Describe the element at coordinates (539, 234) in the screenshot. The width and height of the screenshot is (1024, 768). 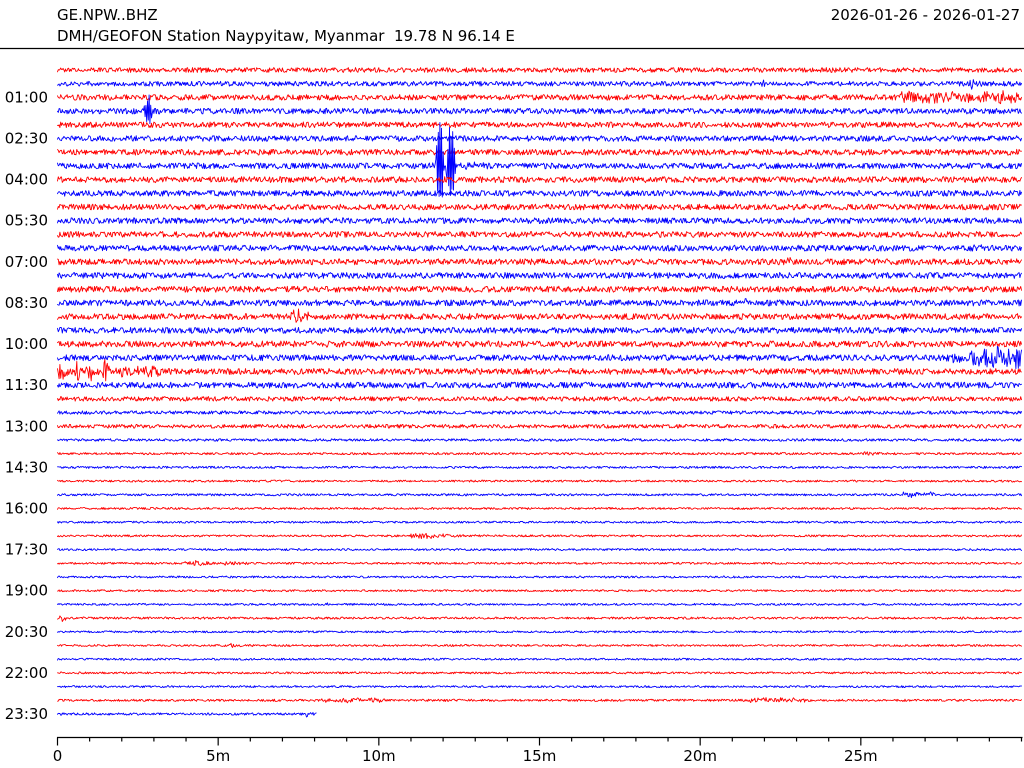
I see `trace-row-06:00` at that location.